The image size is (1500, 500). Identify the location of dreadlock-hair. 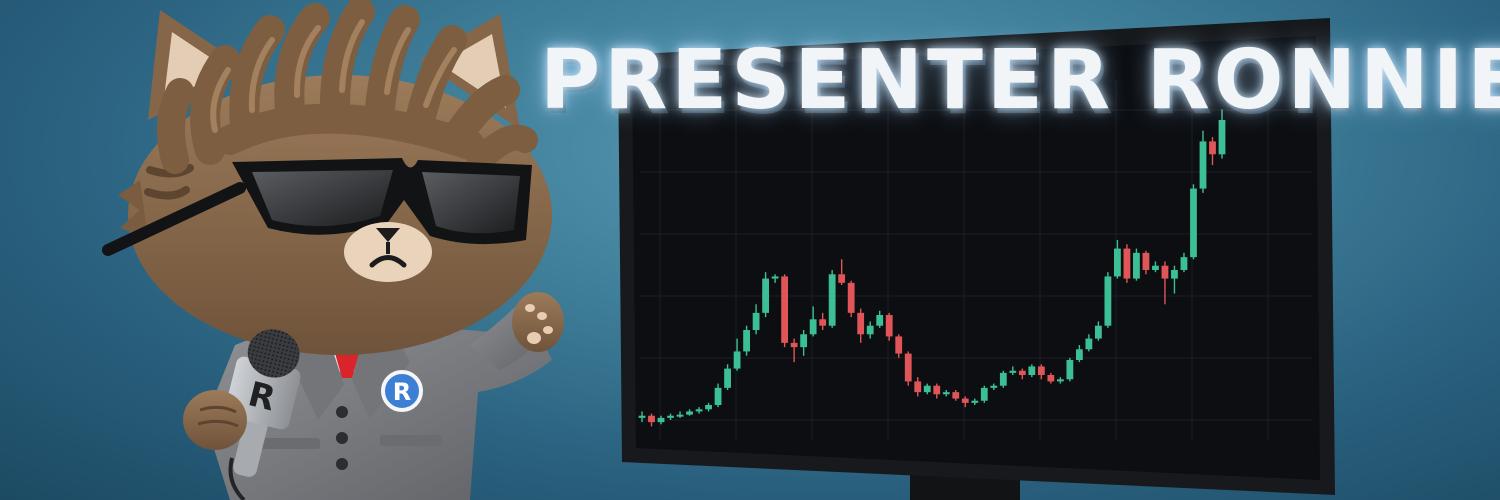
(347, 87).